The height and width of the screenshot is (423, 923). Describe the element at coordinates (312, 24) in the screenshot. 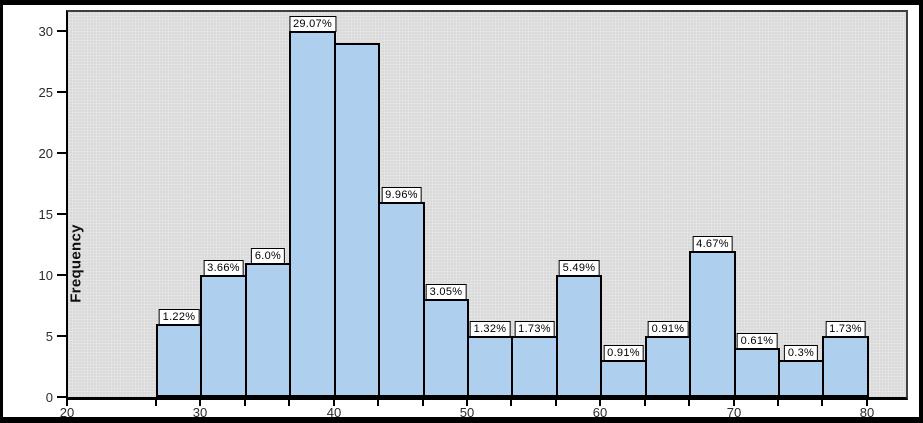

I see `bar-value-label: 29.07%` at that location.